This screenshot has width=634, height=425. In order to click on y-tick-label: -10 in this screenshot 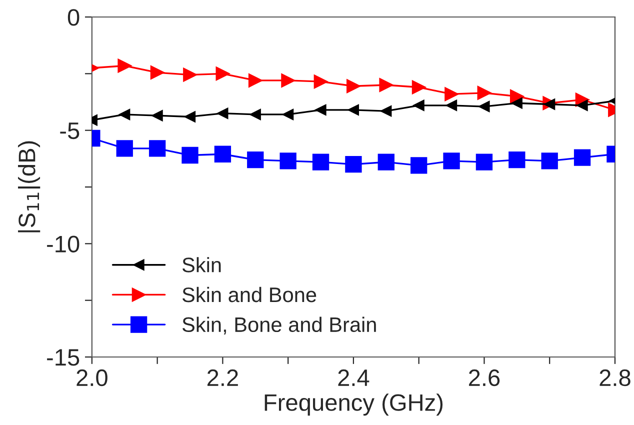, I will do `click(63, 244)`.